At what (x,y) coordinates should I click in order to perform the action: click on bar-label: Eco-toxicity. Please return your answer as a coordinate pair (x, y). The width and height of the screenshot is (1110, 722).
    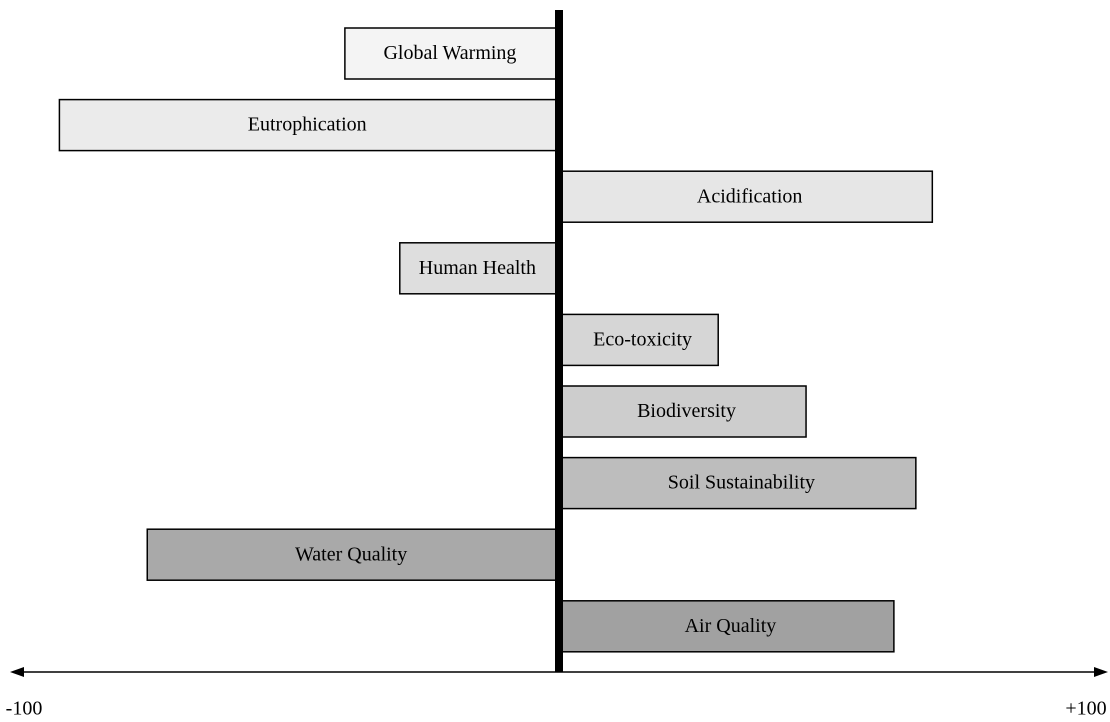
    Looking at the image, I should click on (642, 339).